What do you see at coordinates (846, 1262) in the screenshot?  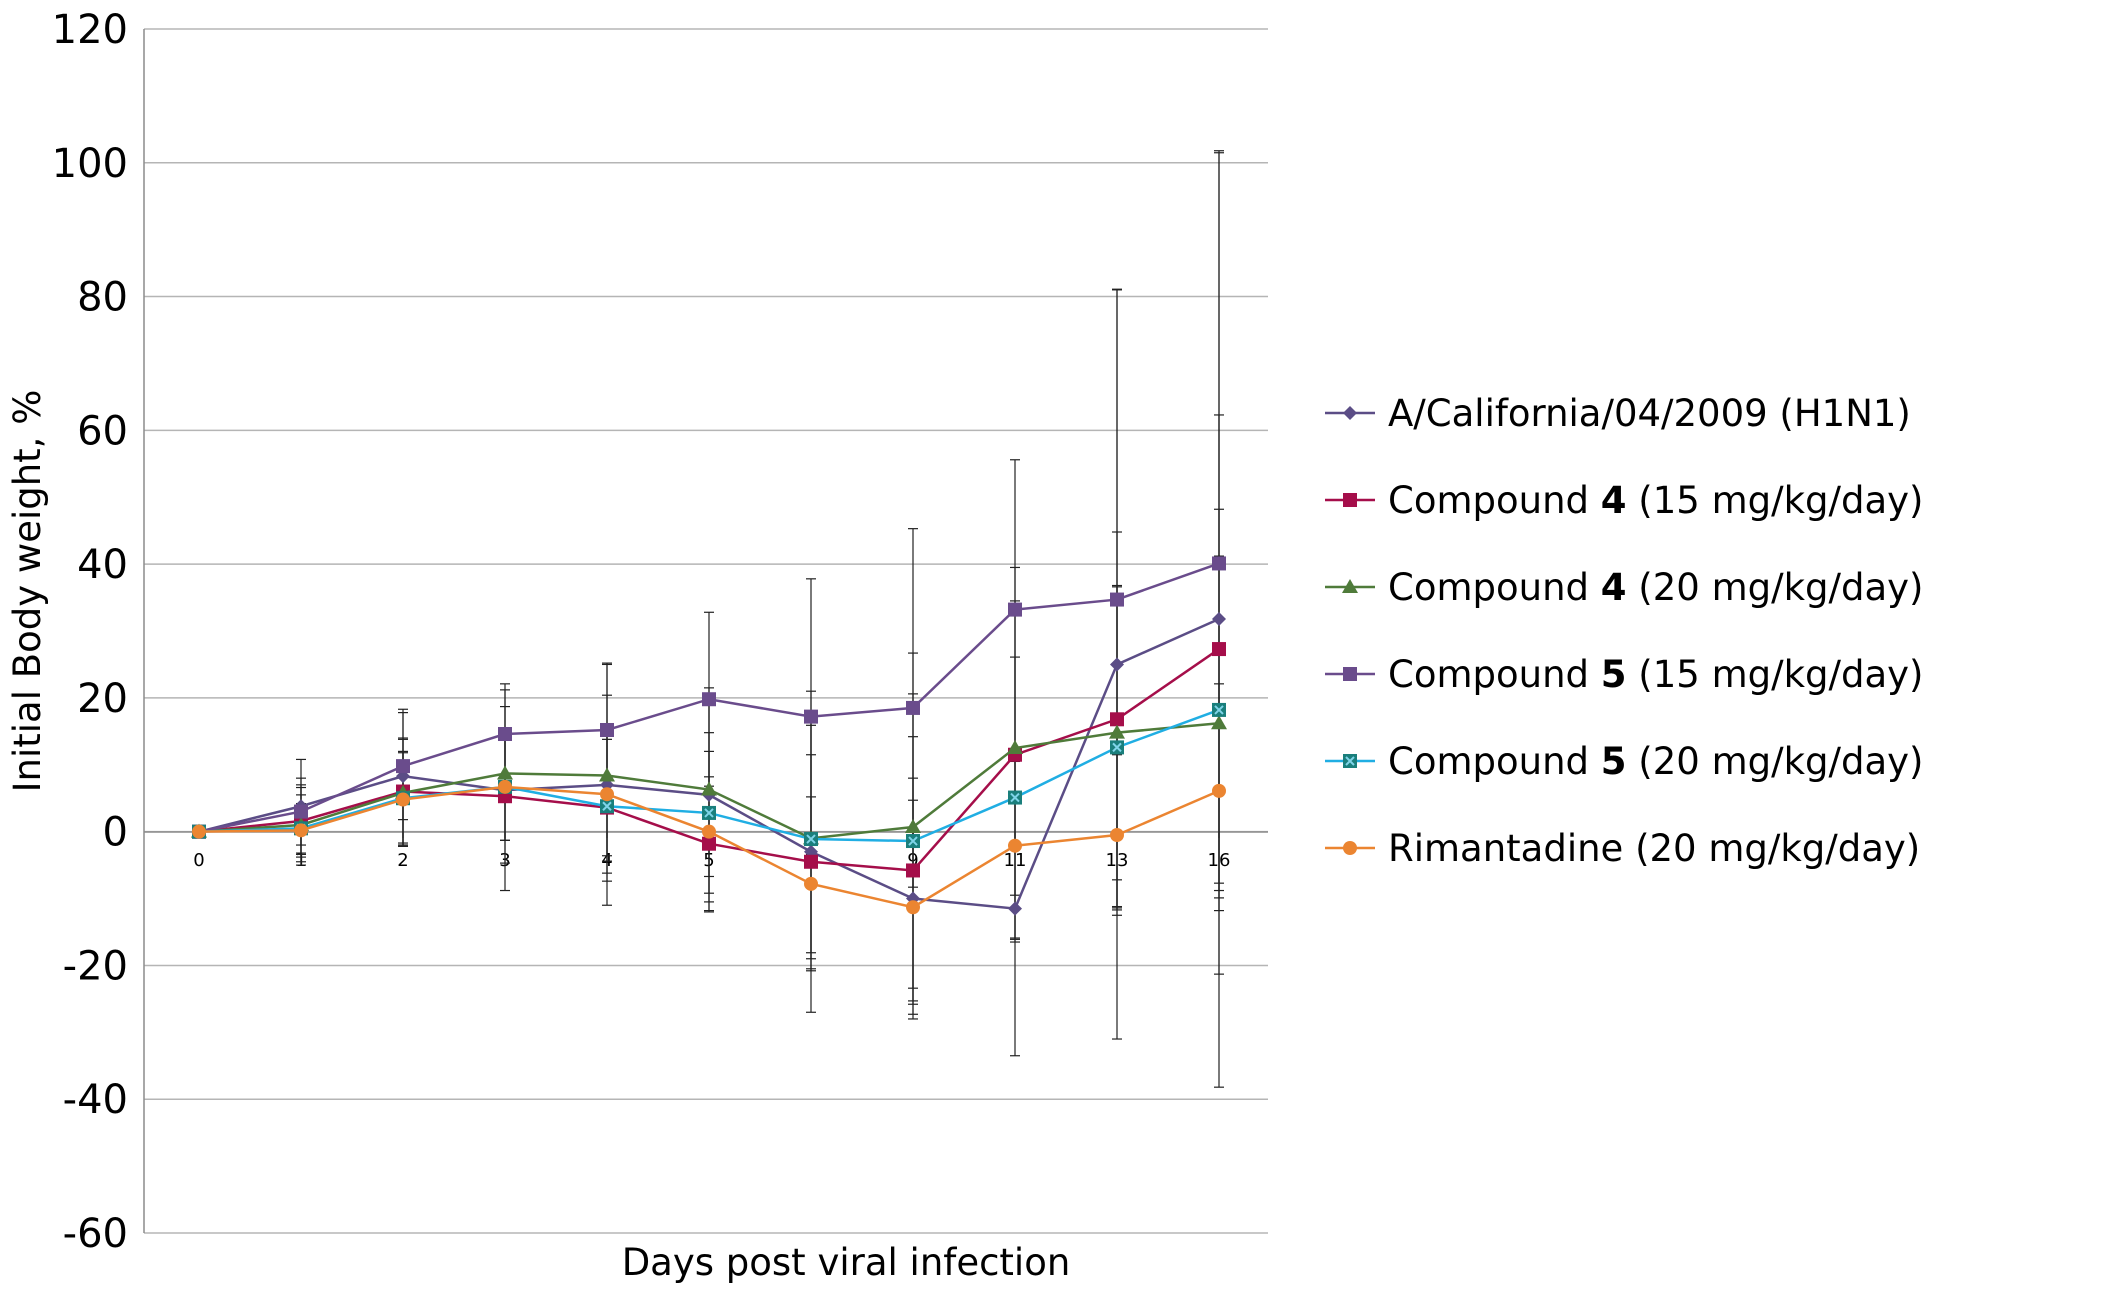 I see `x-axis-title: Days post viral infection` at bounding box center [846, 1262].